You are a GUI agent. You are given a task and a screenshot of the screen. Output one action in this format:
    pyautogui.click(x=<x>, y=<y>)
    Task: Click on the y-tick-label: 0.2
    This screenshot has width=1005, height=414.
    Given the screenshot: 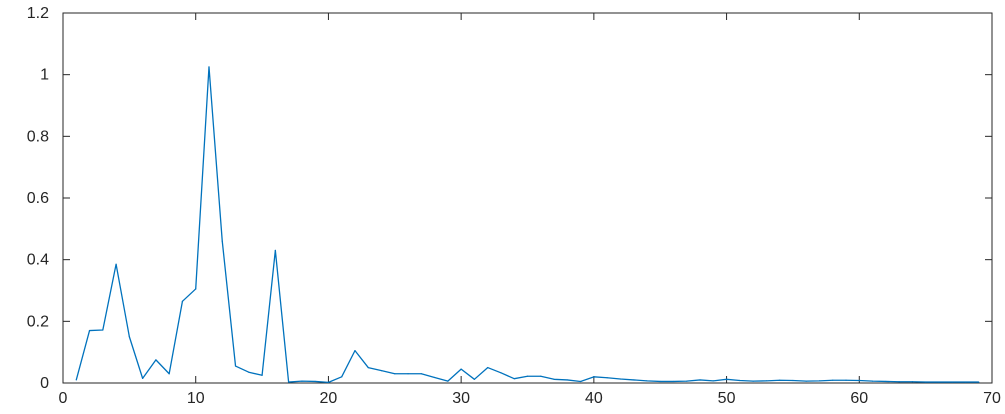 What is the action you would take?
    pyautogui.click(x=38, y=321)
    